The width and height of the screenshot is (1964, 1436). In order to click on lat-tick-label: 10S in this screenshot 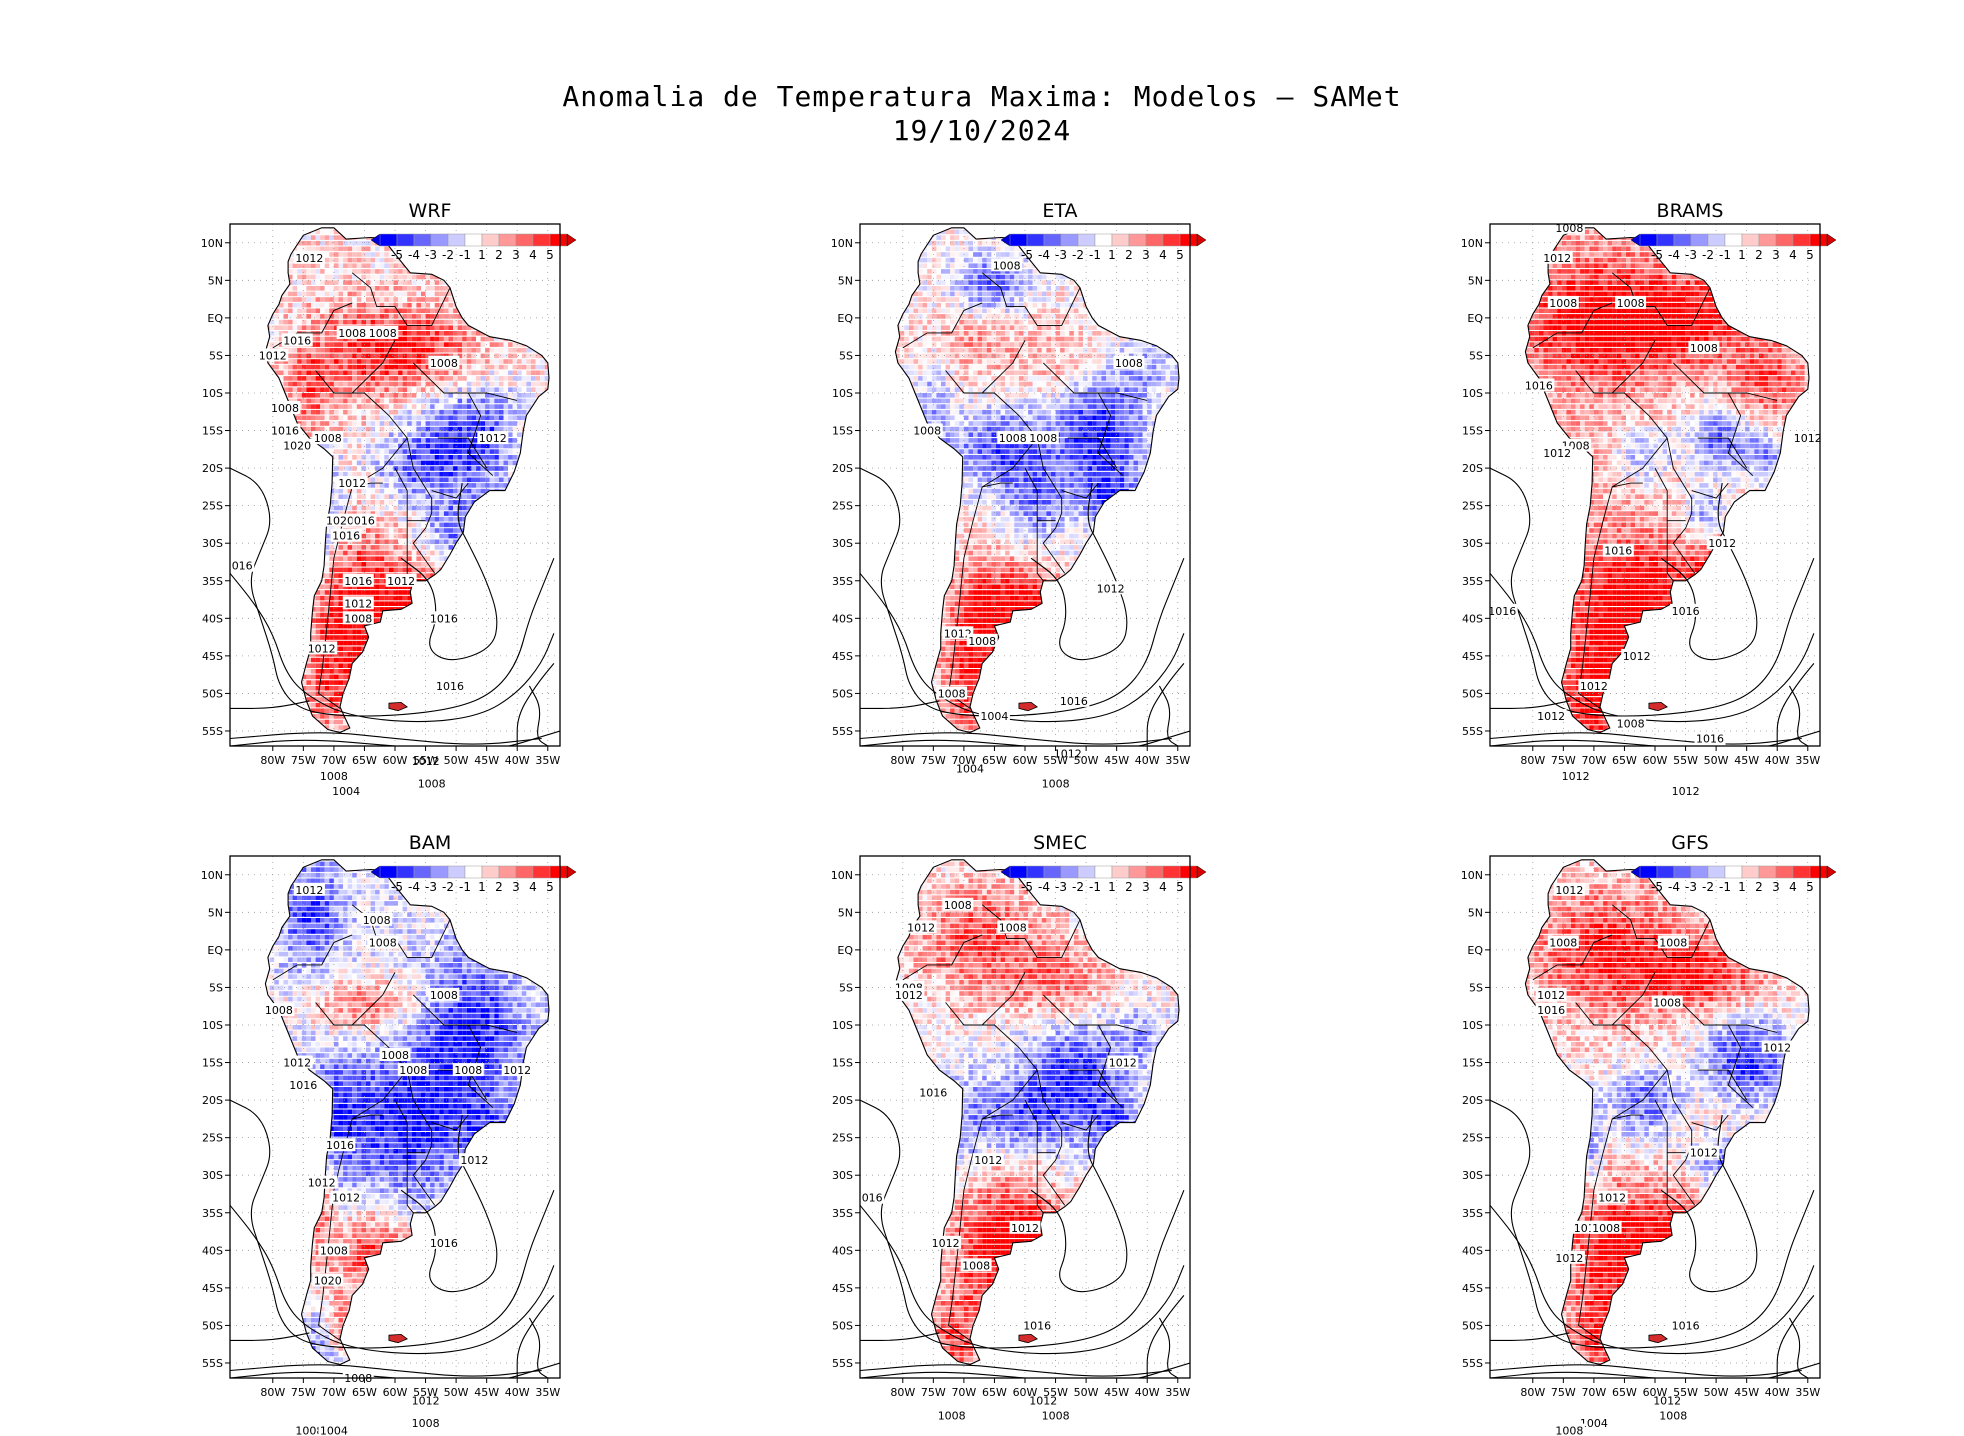, I will do `click(1472, 1025)`.